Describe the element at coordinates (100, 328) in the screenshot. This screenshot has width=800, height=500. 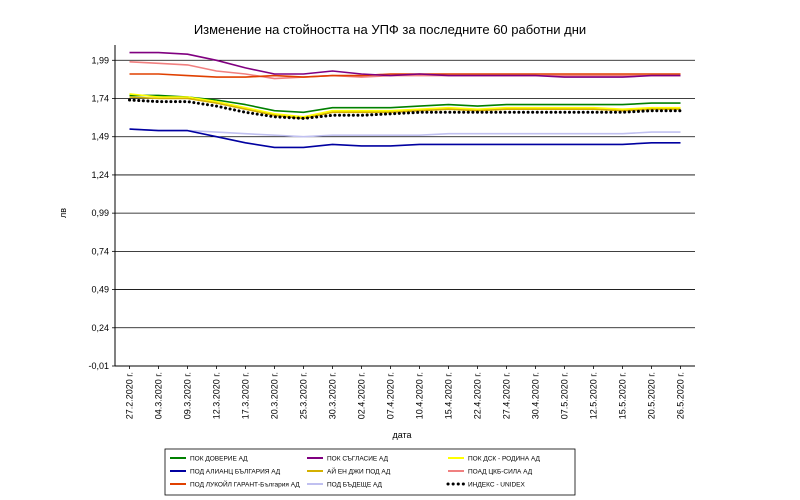
I see `y-tick-label: 0,24` at that location.